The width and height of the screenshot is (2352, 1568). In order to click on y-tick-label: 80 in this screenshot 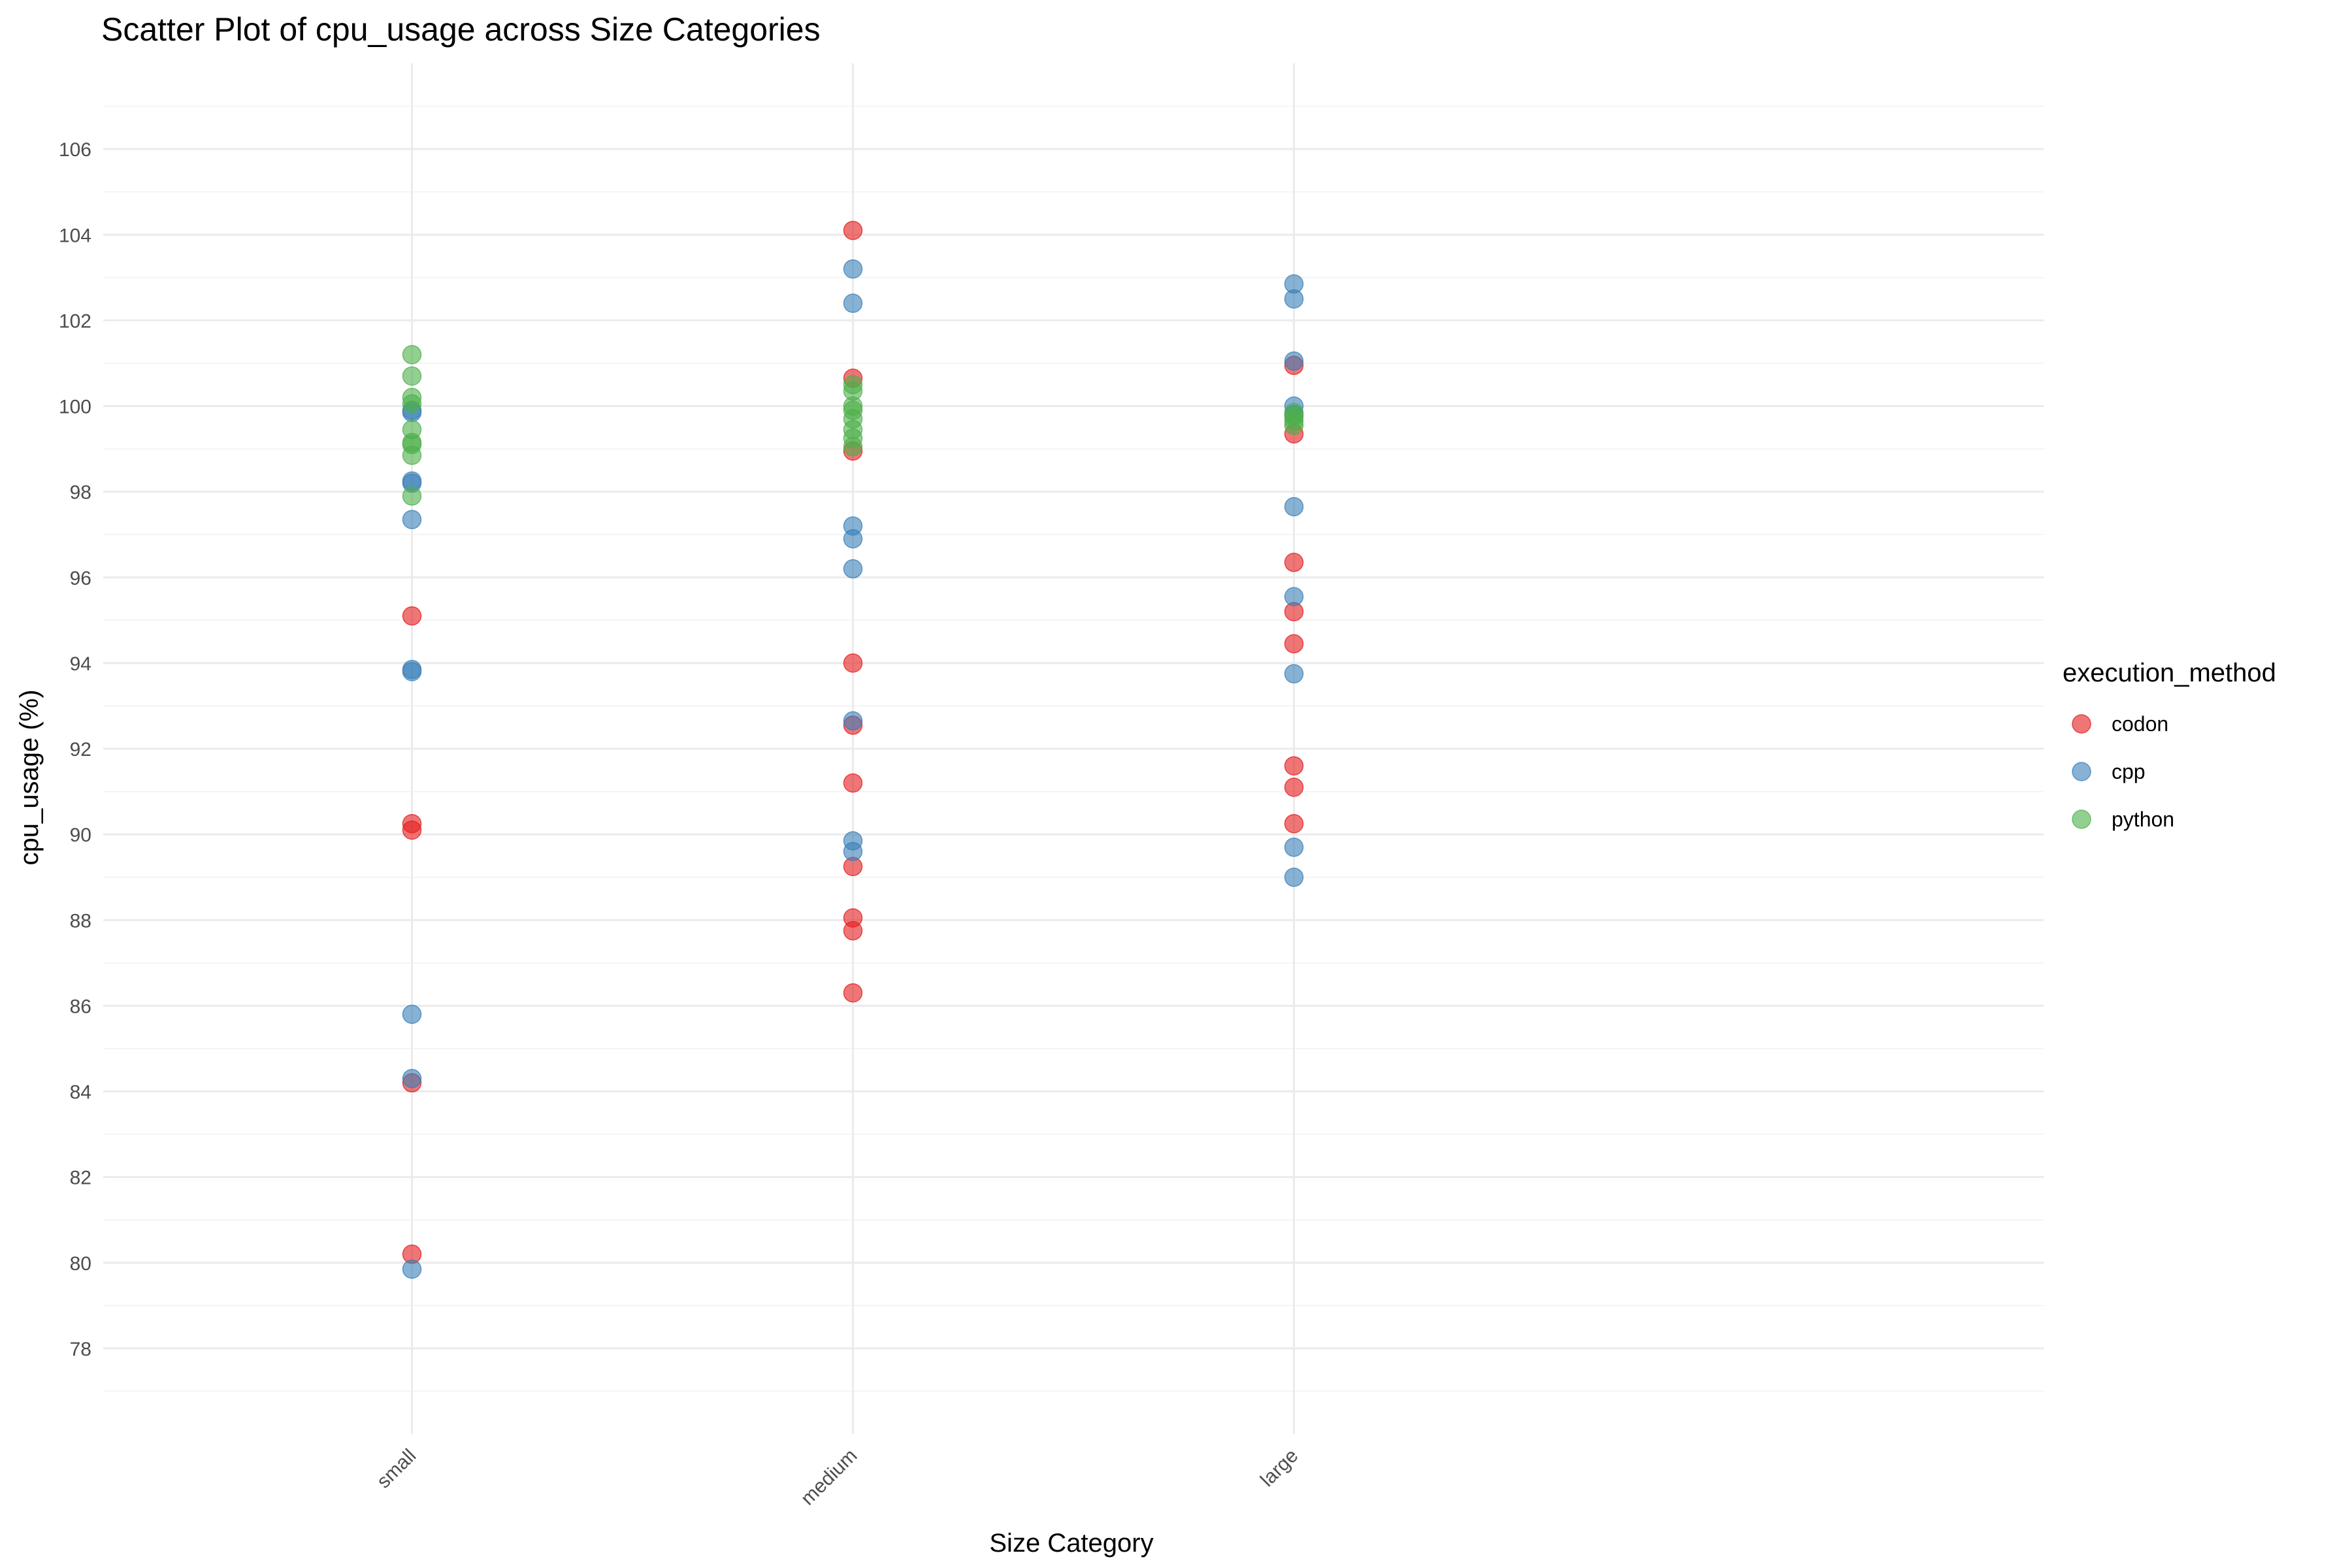, I will do `click(80, 1264)`.